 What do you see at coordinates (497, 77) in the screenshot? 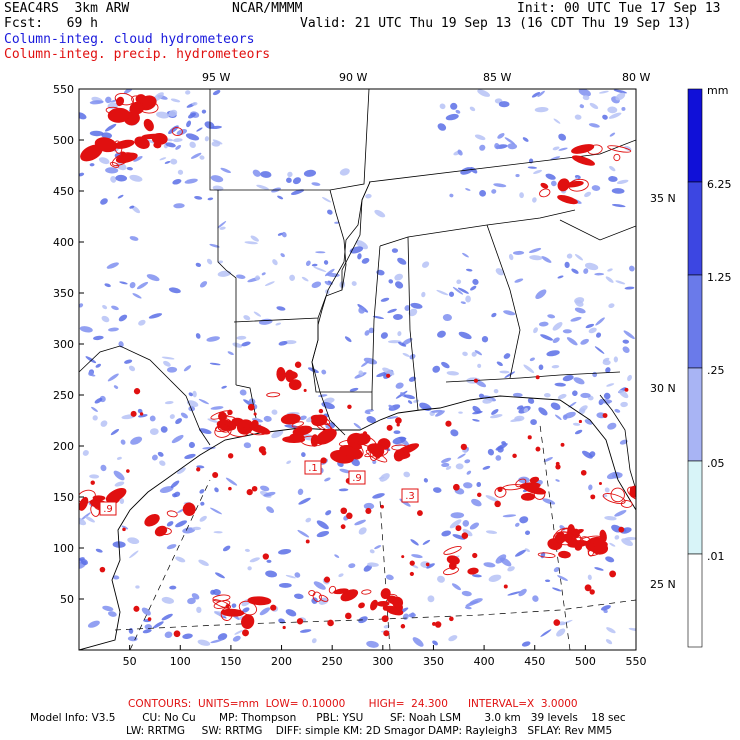
I see `lon-label: 85 W` at bounding box center [497, 77].